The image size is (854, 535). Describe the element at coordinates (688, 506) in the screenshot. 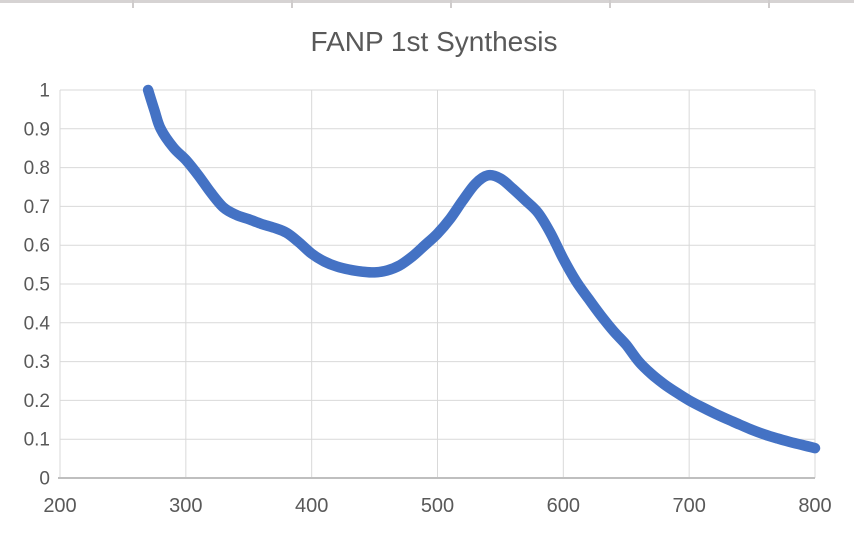

I see `x-tick-label: 700` at that location.